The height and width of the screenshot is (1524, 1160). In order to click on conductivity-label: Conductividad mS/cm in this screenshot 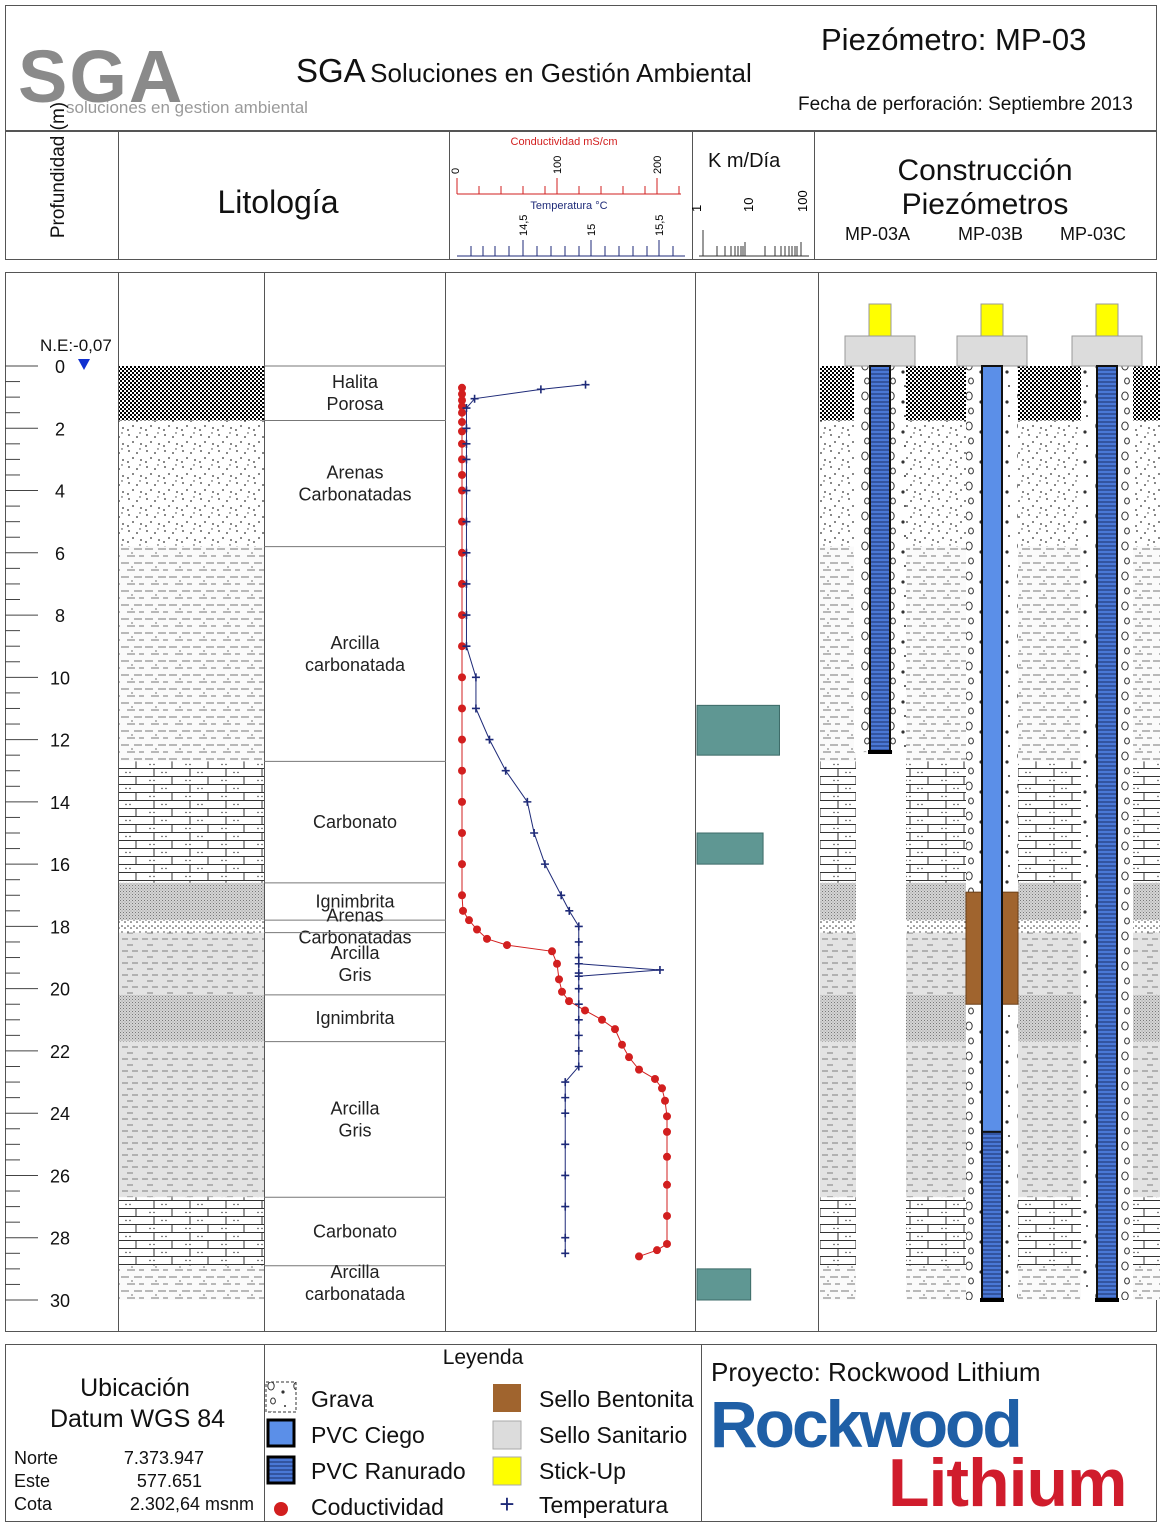, I will do `click(564, 142)`.